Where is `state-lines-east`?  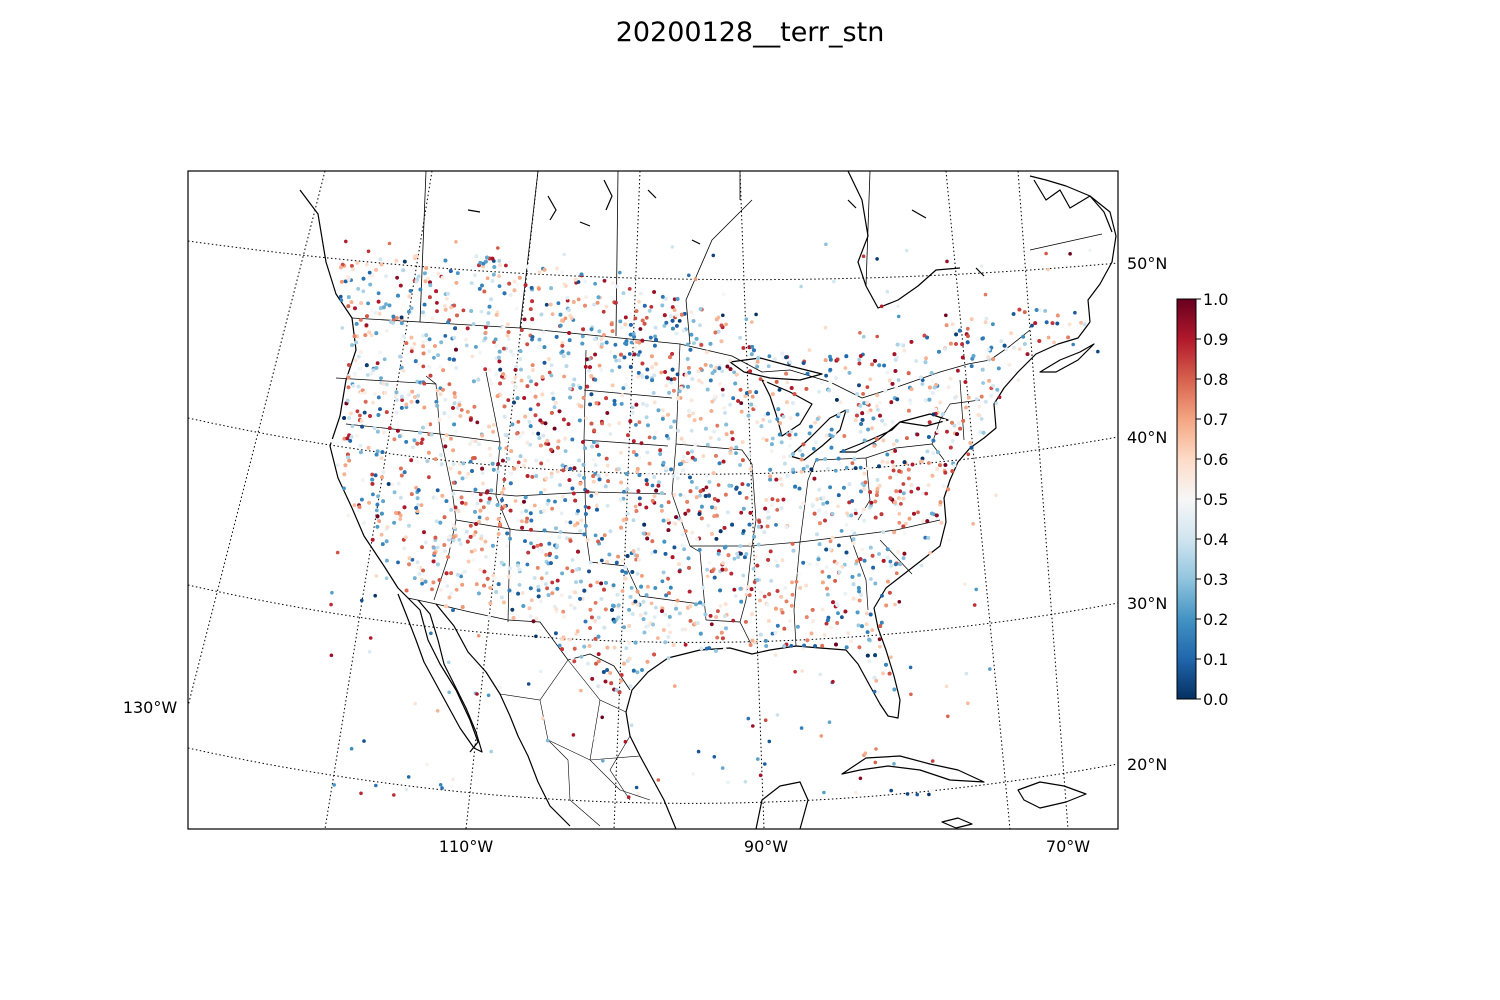
state-lines-east is located at coordinates (828, 513).